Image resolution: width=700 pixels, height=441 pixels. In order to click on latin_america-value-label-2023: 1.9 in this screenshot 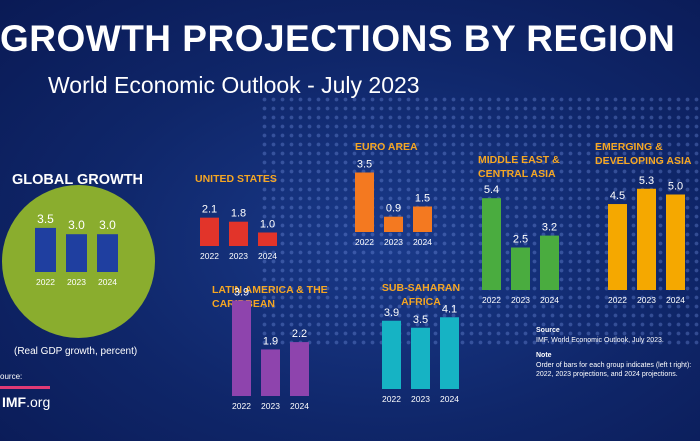, I will do `click(270, 341)`.